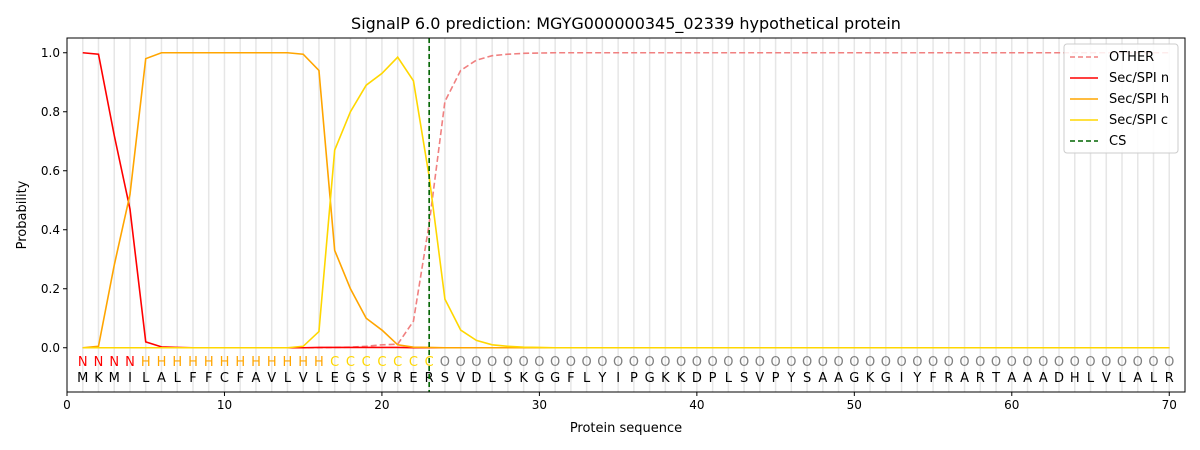 The width and height of the screenshot is (1200, 450). I want to click on residue-letter: R, so click(980, 378).